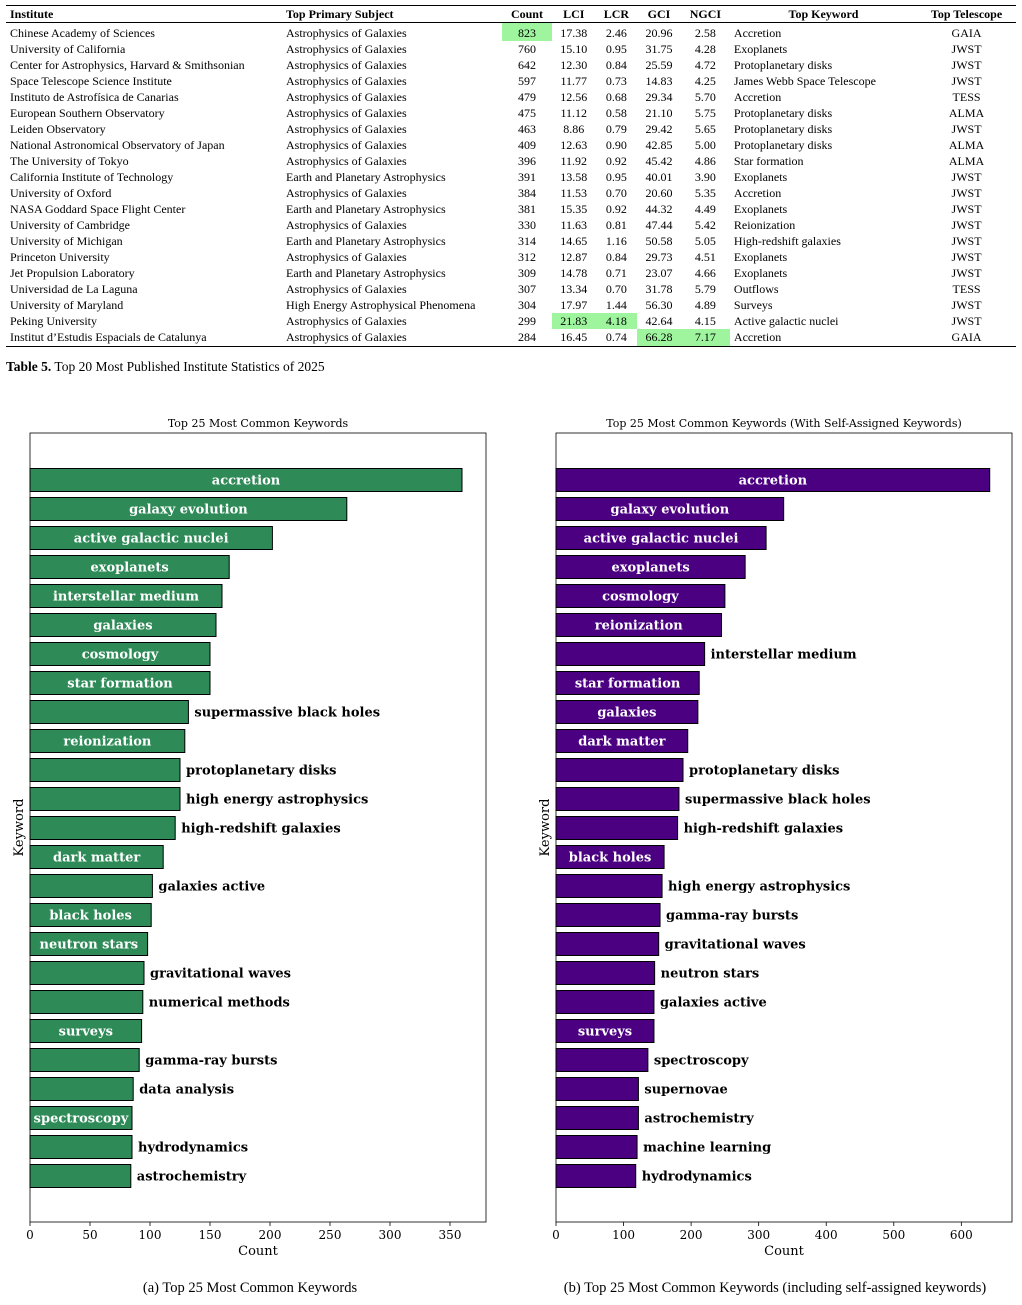 The height and width of the screenshot is (1305, 1022). What do you see at coordinates (823, 14) in the screenshot?
I see `column-header-top-keyword: Top Keyword` at bounding box center [823, 14].